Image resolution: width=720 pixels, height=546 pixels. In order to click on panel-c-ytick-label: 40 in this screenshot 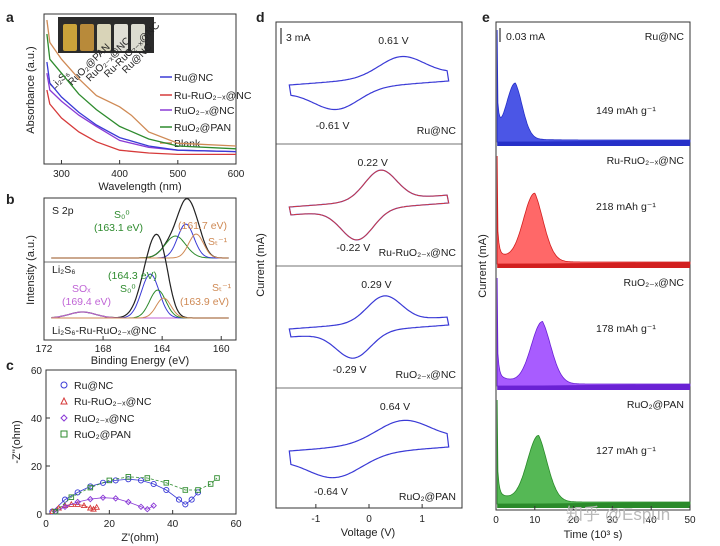, I will do `click(37, 419)`.